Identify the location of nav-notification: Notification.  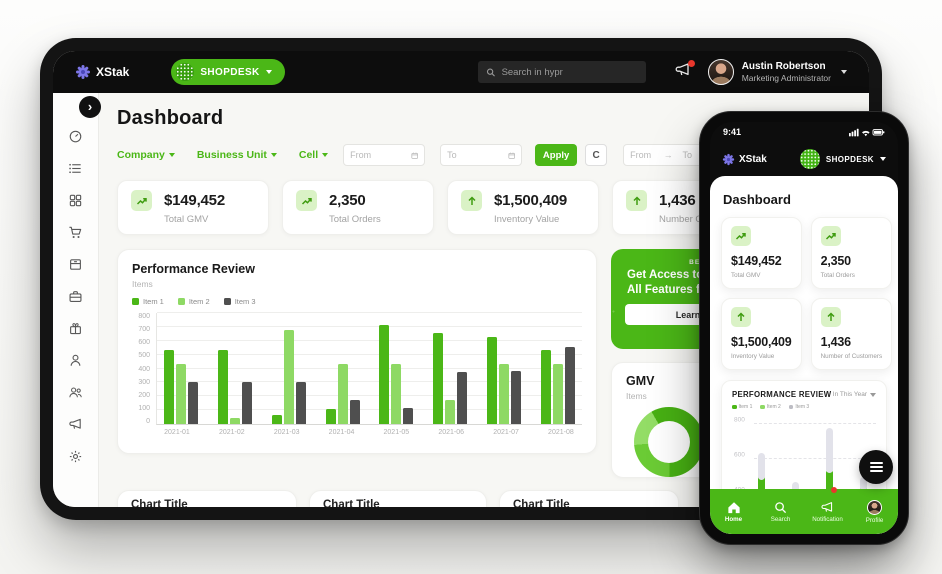
(827, 504).